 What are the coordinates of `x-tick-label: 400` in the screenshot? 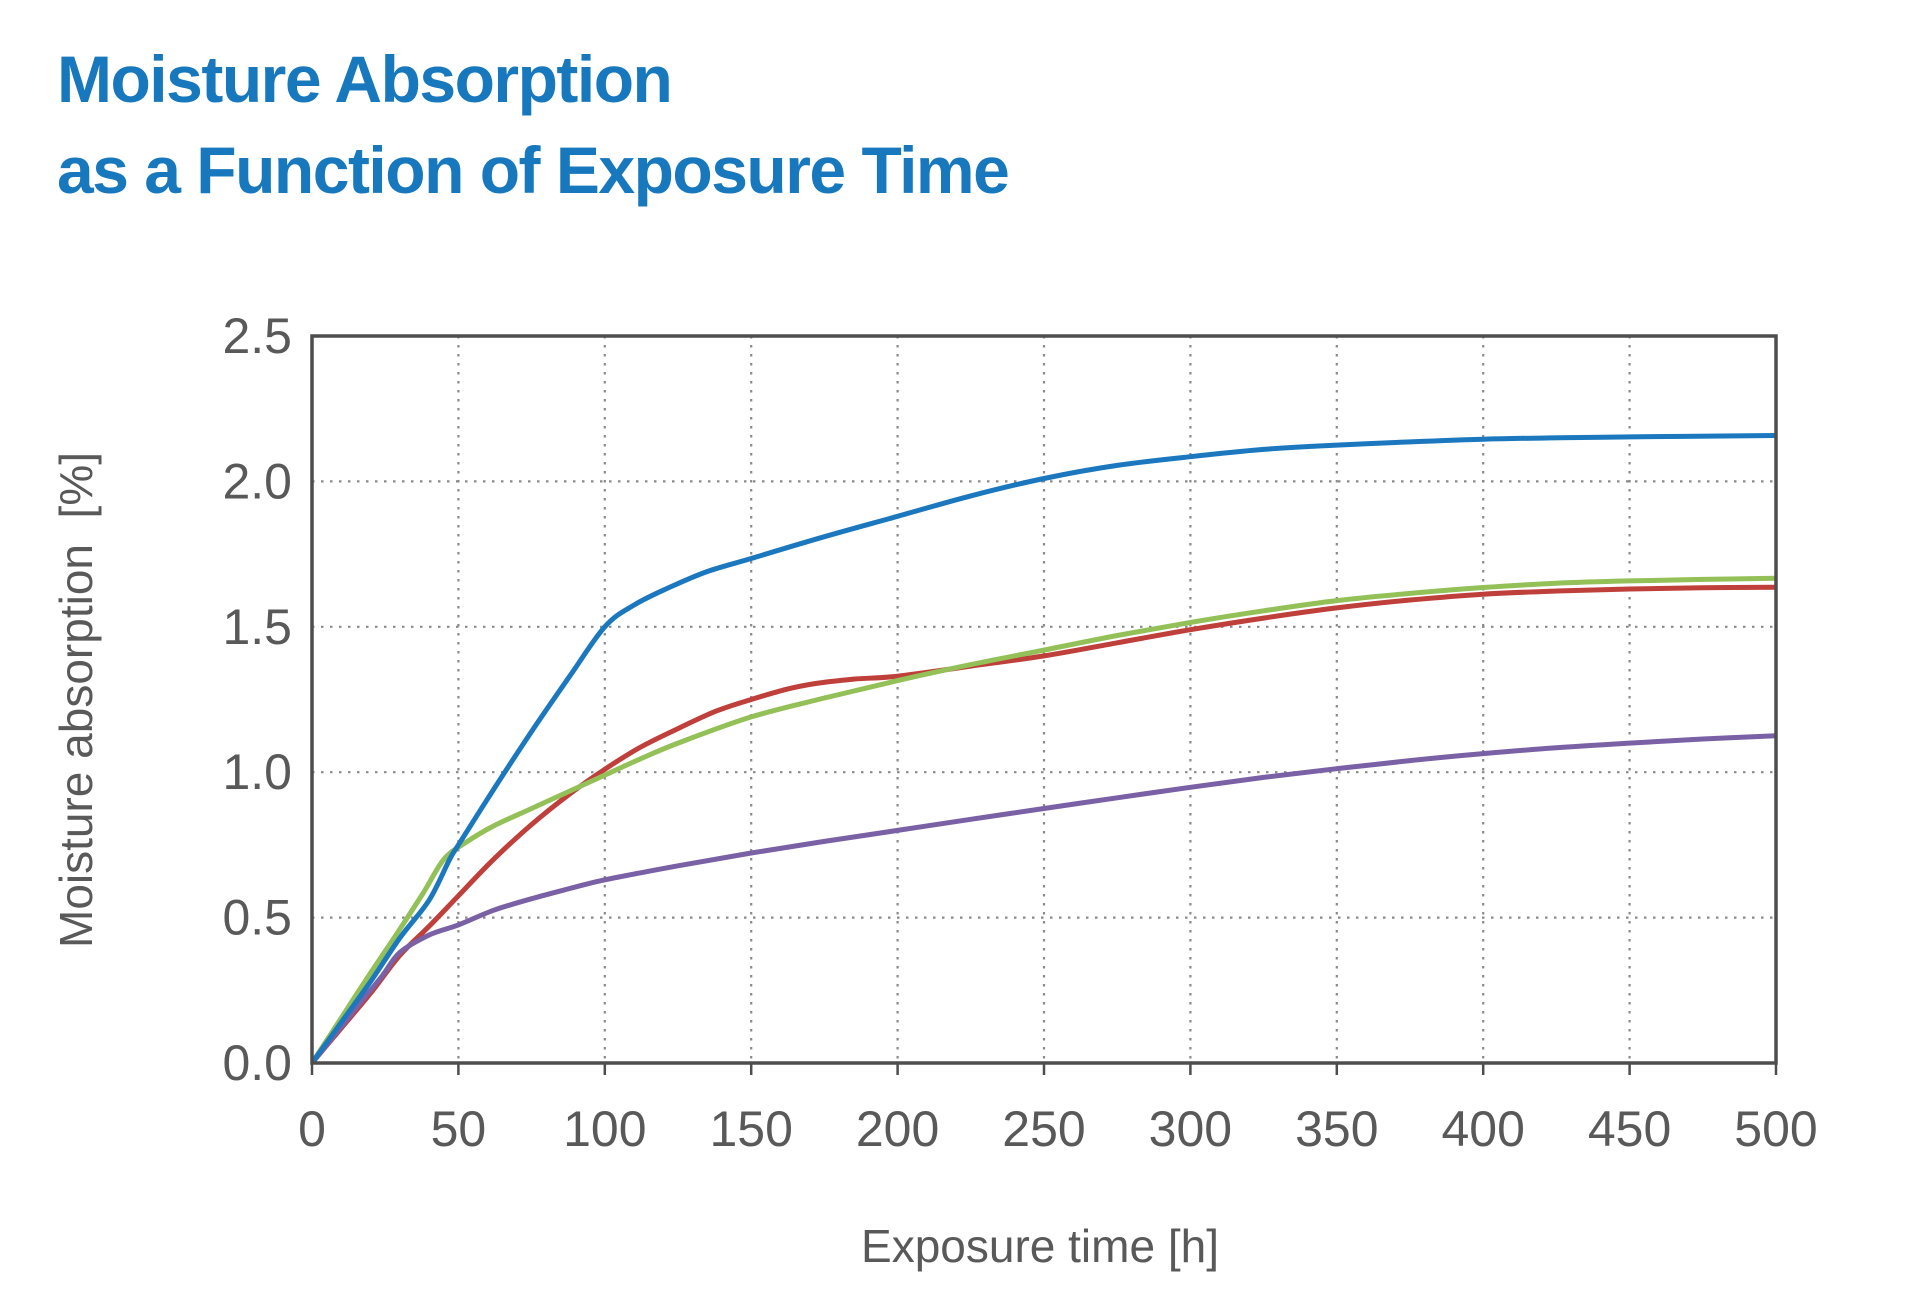 It's located at (1482, 1129).